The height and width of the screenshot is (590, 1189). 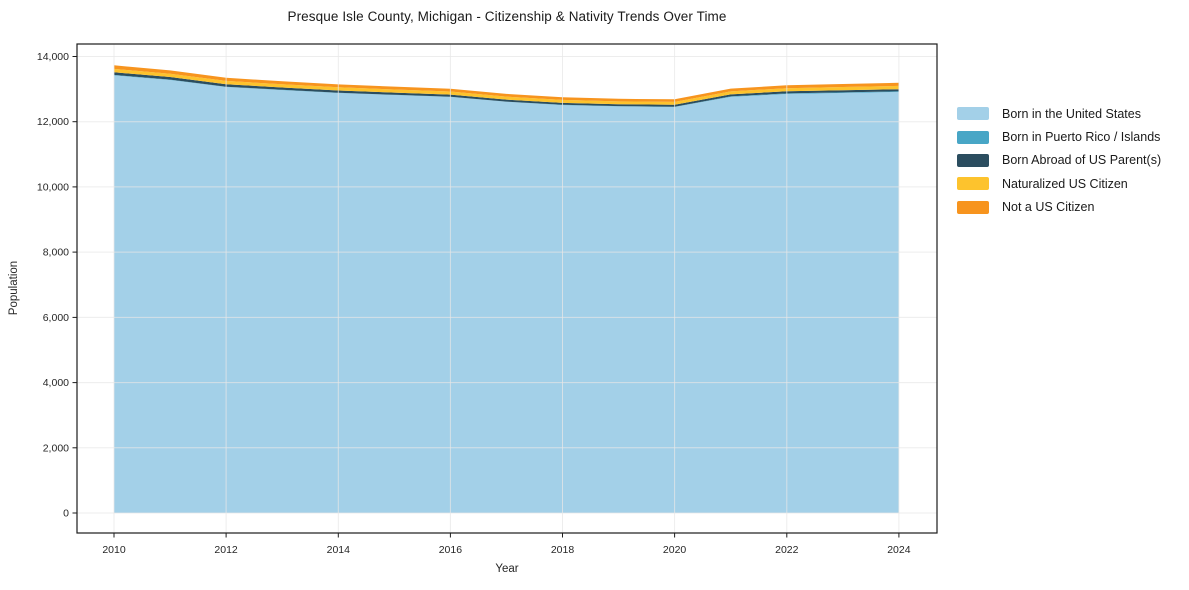 I want to click on x-tick-label: 2022, so click(x=787, y=550).